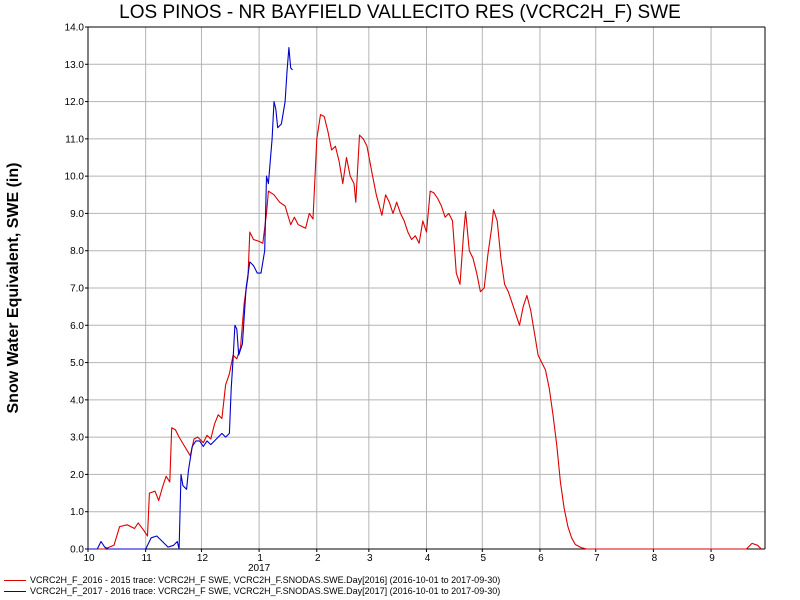  I want to click on x-tick-label: 11, so click(146, 558).